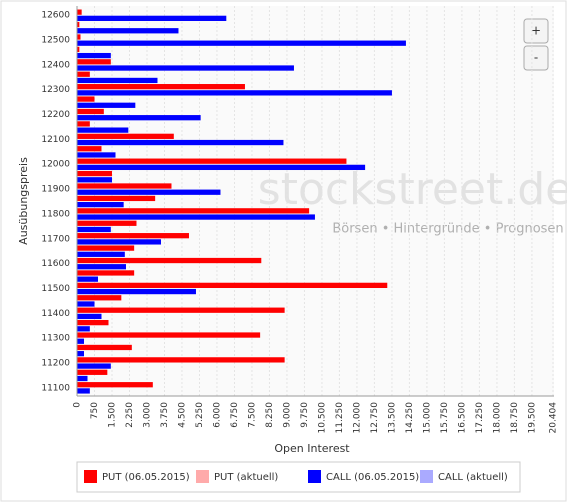 The height and width of the screenshot is (502, 567). Describe the element at coordinates (375, 418) in the screenshot. I see `x-tick-label: 12.750` at that location.